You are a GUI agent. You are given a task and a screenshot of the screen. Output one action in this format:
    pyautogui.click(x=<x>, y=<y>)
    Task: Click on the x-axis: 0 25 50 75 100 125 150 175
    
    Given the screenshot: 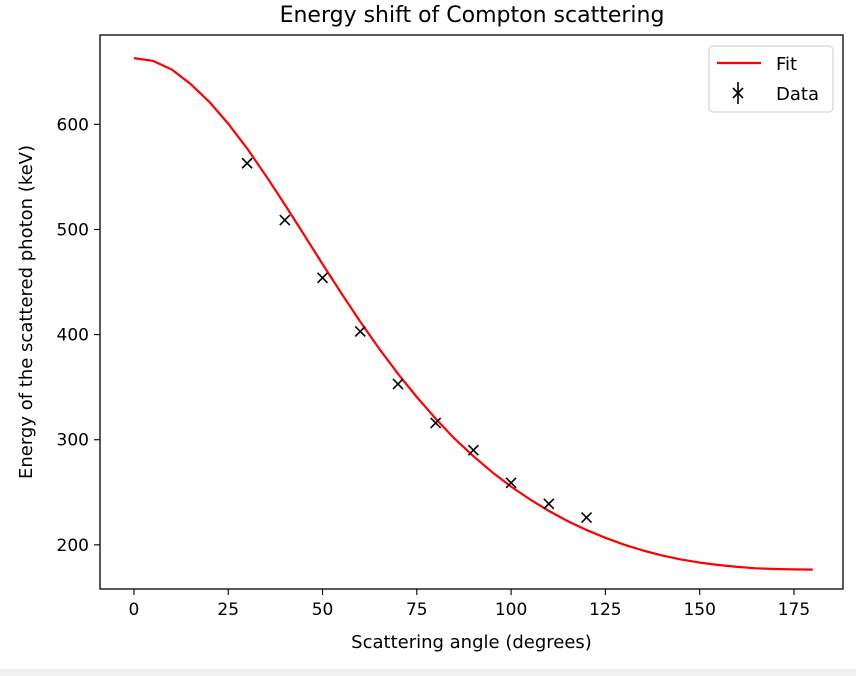 What is the action you would take?
    pyautogui.click(x=469, y=604)
    